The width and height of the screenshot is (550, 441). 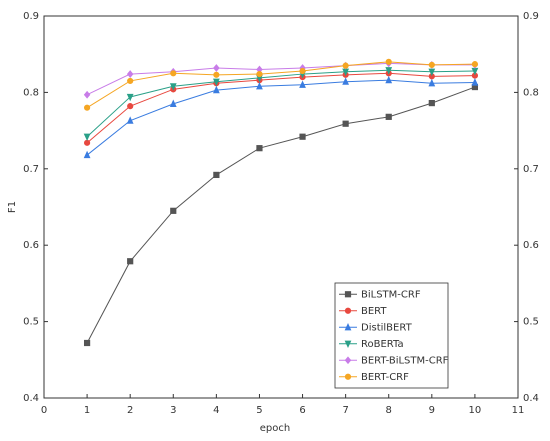 I want to click on x-tick-label: 0, so click(x=44, y=410).